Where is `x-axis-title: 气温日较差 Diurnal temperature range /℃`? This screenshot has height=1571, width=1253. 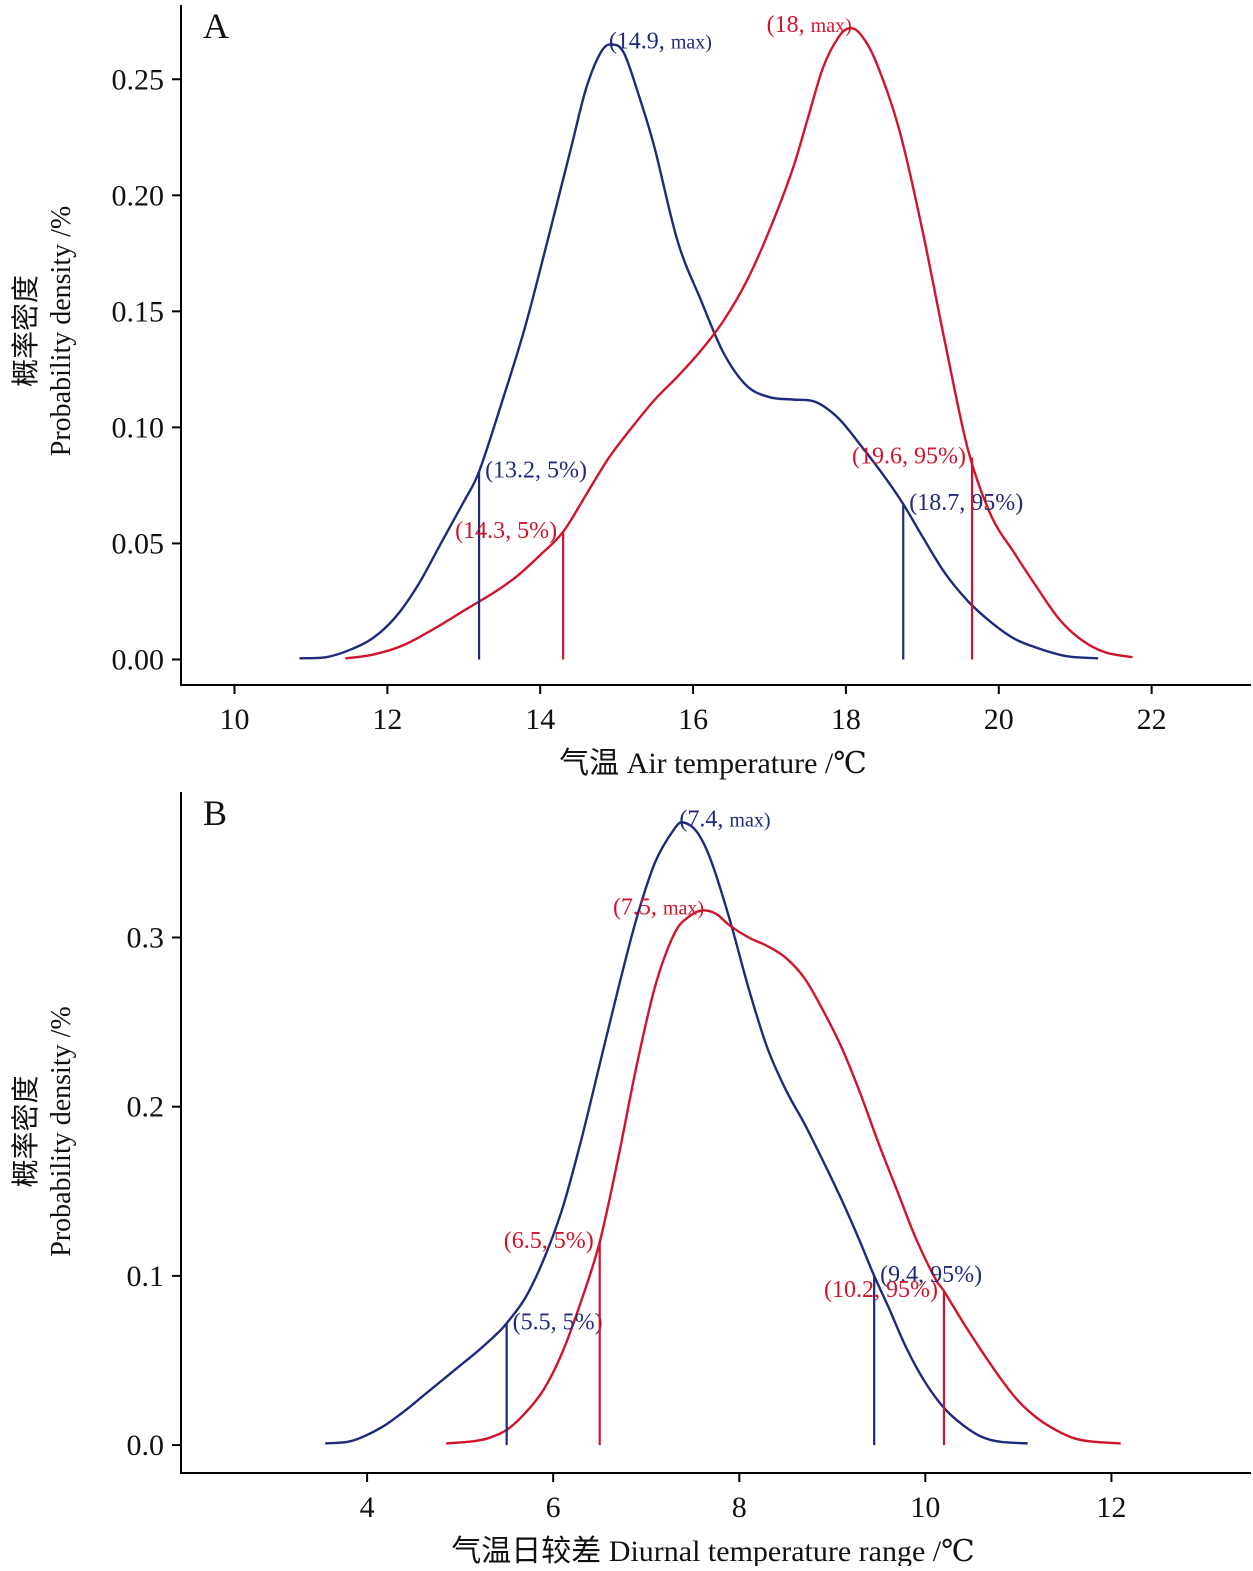
x-axis-title: 气温日较差 Diurnal temperature range /℃ is located at coordinates (712, 1550).